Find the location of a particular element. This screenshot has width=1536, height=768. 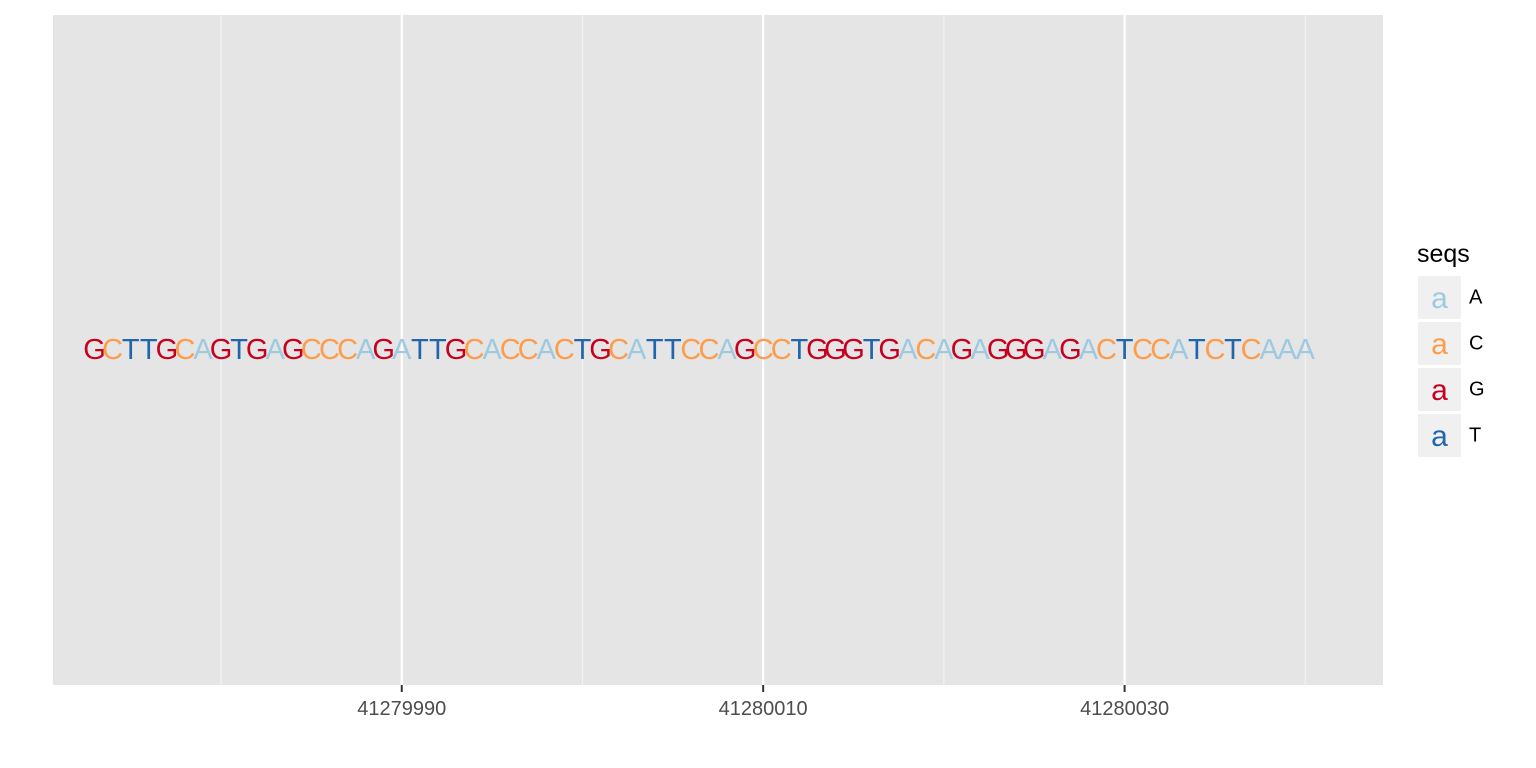

legend: seqs a Aa Ca Ga T is located at coordinates (1451, 348).